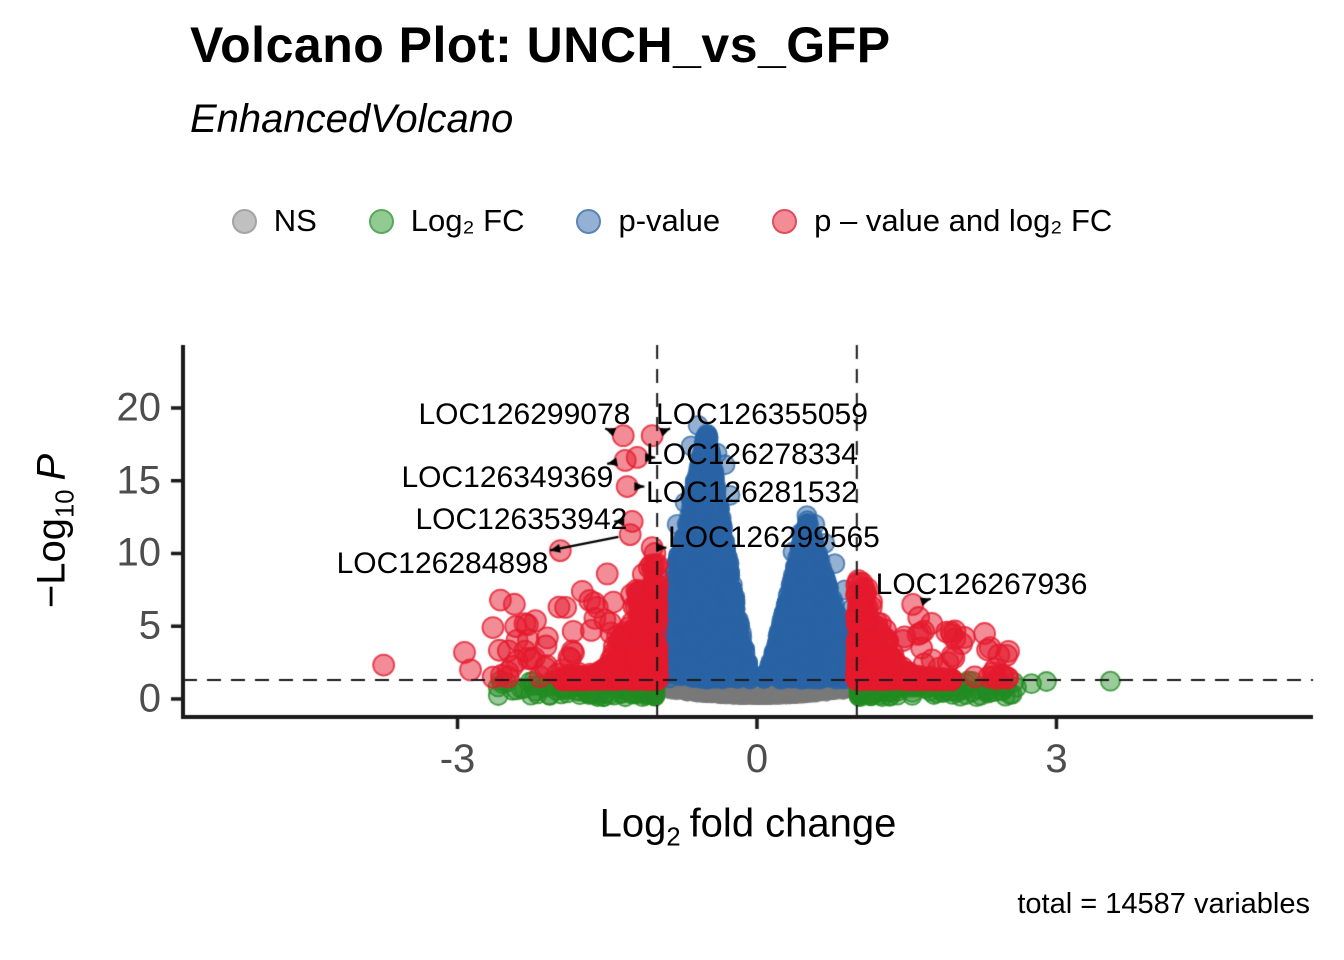 The width and height of the screenshot is (1344, 960). What do you see at coordinates (139, 407) in the screenshot?
I see `y-tick-label-20: 20` at bounding box center [139, 407].